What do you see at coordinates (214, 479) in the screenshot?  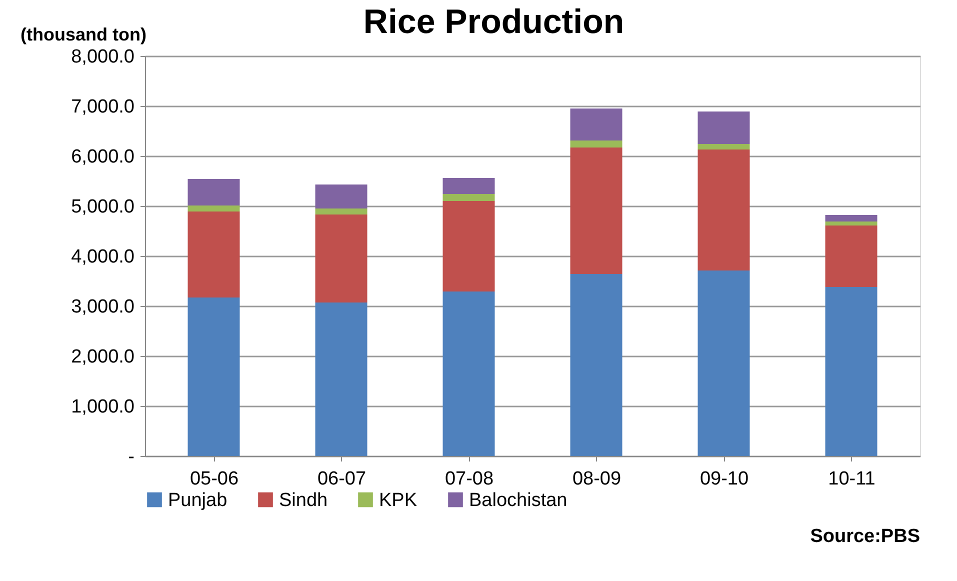 I see `x-tick-label: 05-06` at bounding box center [214, 479].